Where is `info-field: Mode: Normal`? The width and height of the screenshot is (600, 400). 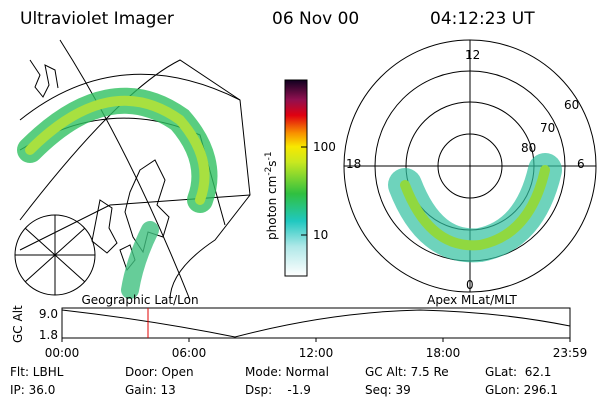 info-field: Mode: Normal is located at coordinates (287, 372).